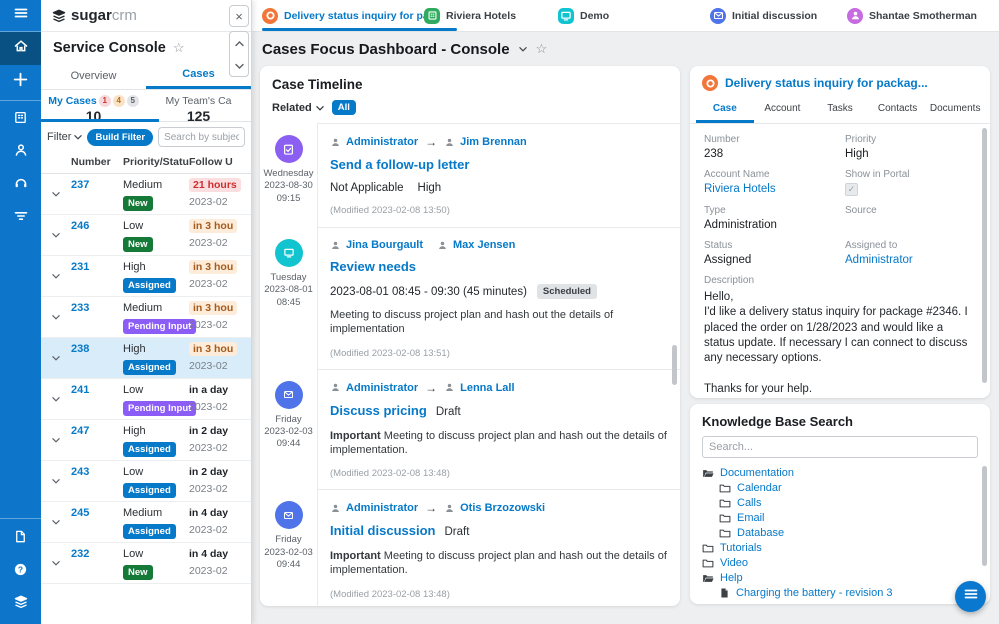  Describe the element at coordinates (80, 266) in the screenshot. I see `case-number-link: 231` at that location.